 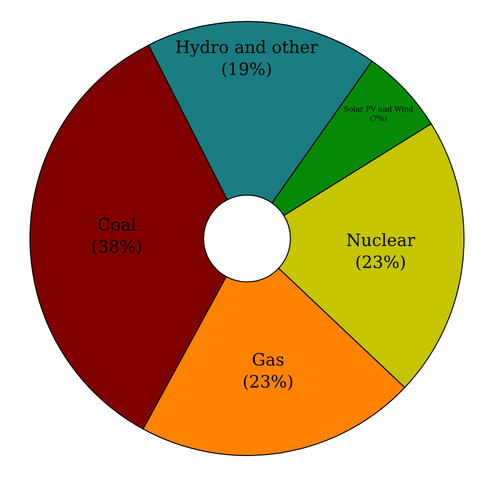 I want to click on slice-label: Gas, so click(x=268, y=360).